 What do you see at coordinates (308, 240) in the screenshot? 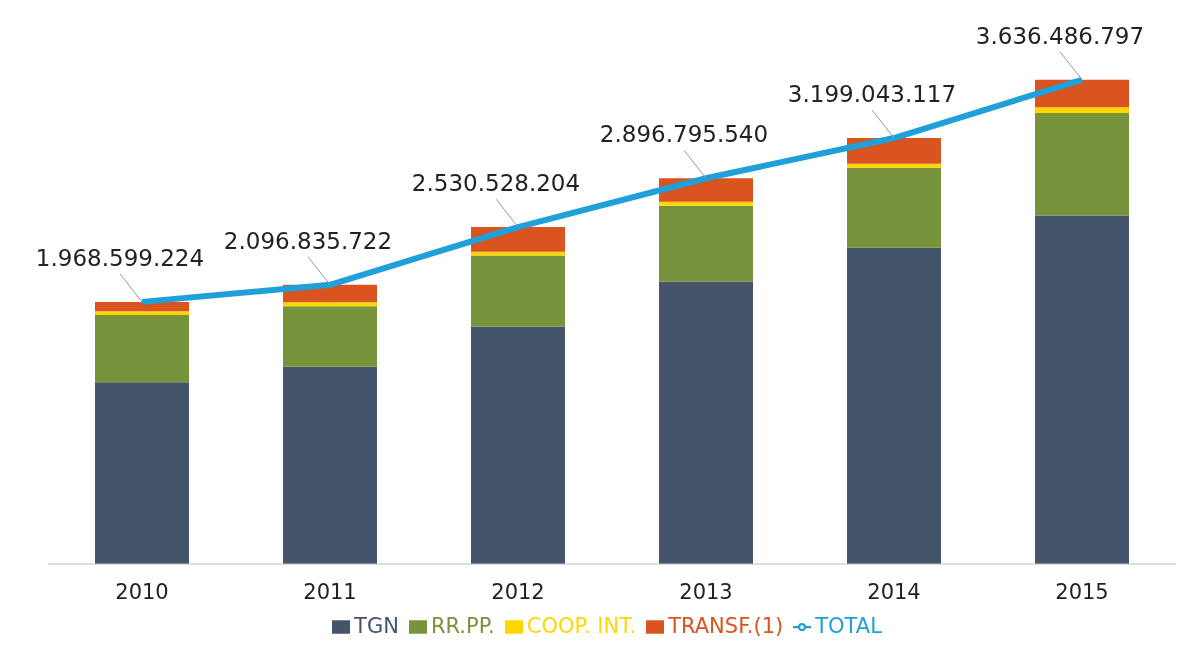
I see `data-label: 2.096.835.722` at bounding box center [308, 240].